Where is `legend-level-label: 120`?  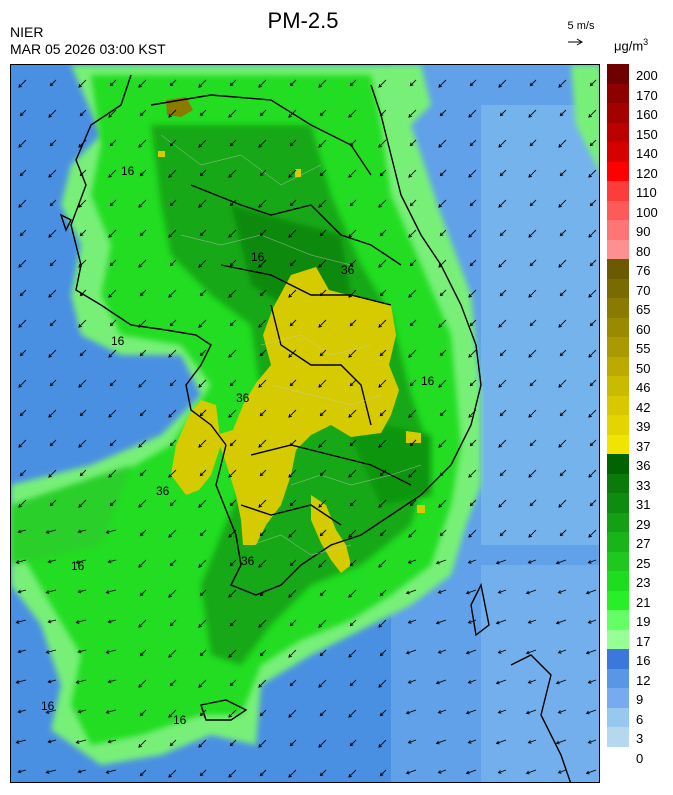
legend-level-label: 120 is located at coordinates (647, 173).